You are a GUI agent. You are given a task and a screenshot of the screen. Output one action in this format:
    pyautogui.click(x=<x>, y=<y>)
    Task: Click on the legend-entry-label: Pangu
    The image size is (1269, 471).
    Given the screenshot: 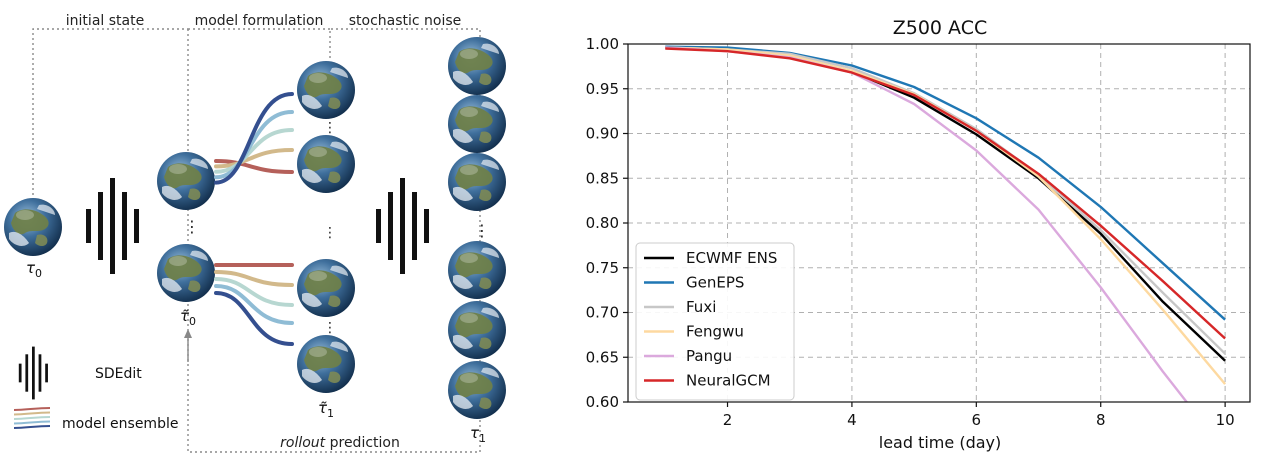 What is the action you would take?
    pyautogui.click(x=709, y=356)
    